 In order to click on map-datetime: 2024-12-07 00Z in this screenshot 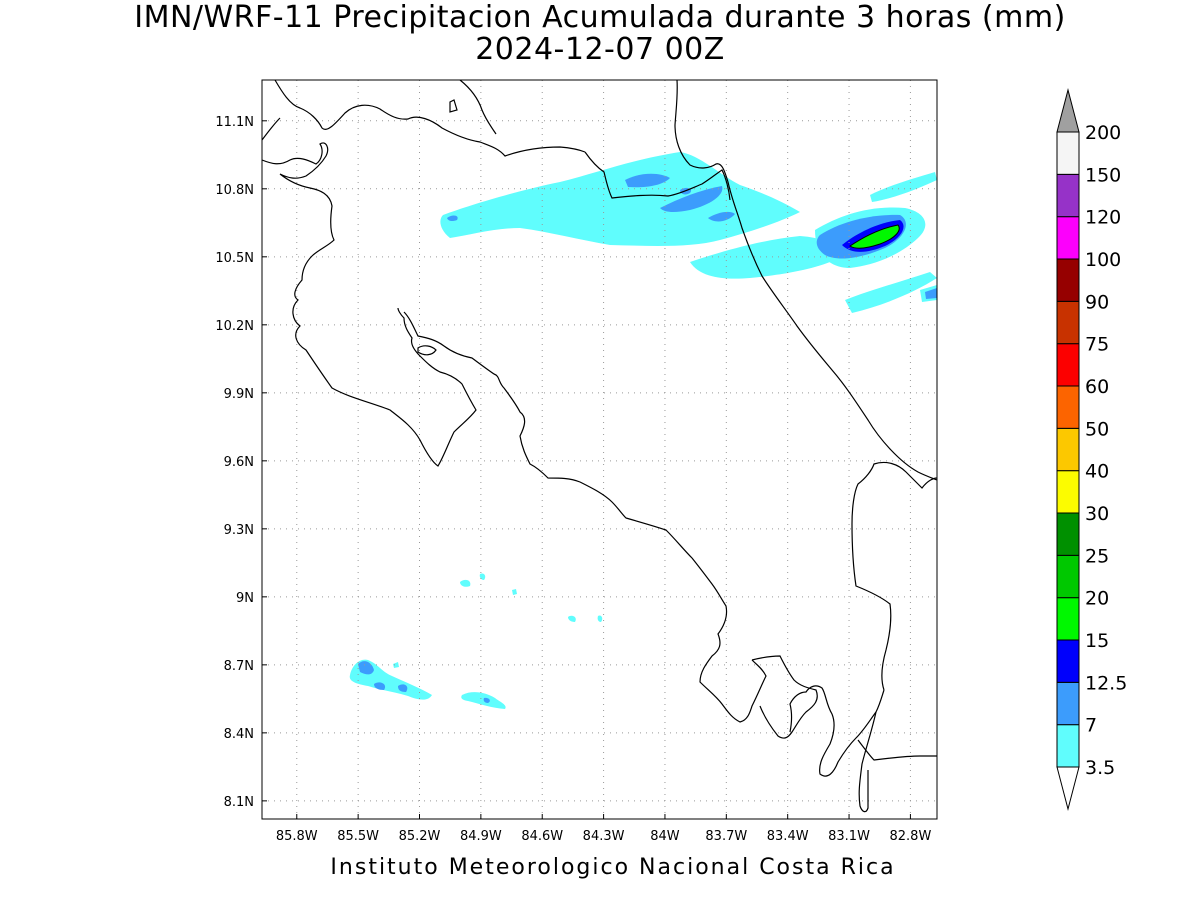, I will do `click(600, 49)`.